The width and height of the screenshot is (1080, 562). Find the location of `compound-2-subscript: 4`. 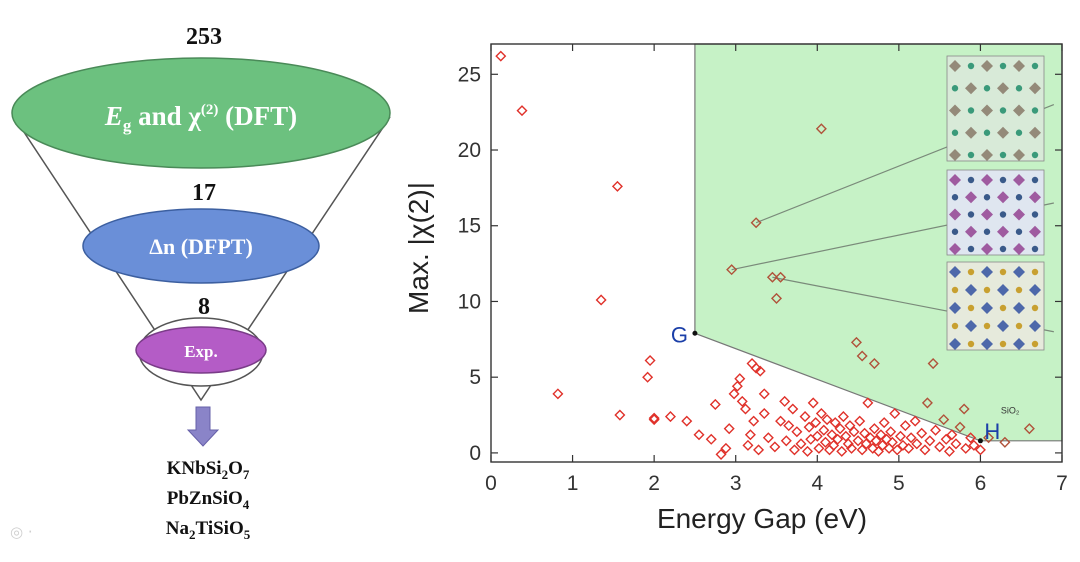

compound-2-subscript: 4 is located at coordinates (246, 504).